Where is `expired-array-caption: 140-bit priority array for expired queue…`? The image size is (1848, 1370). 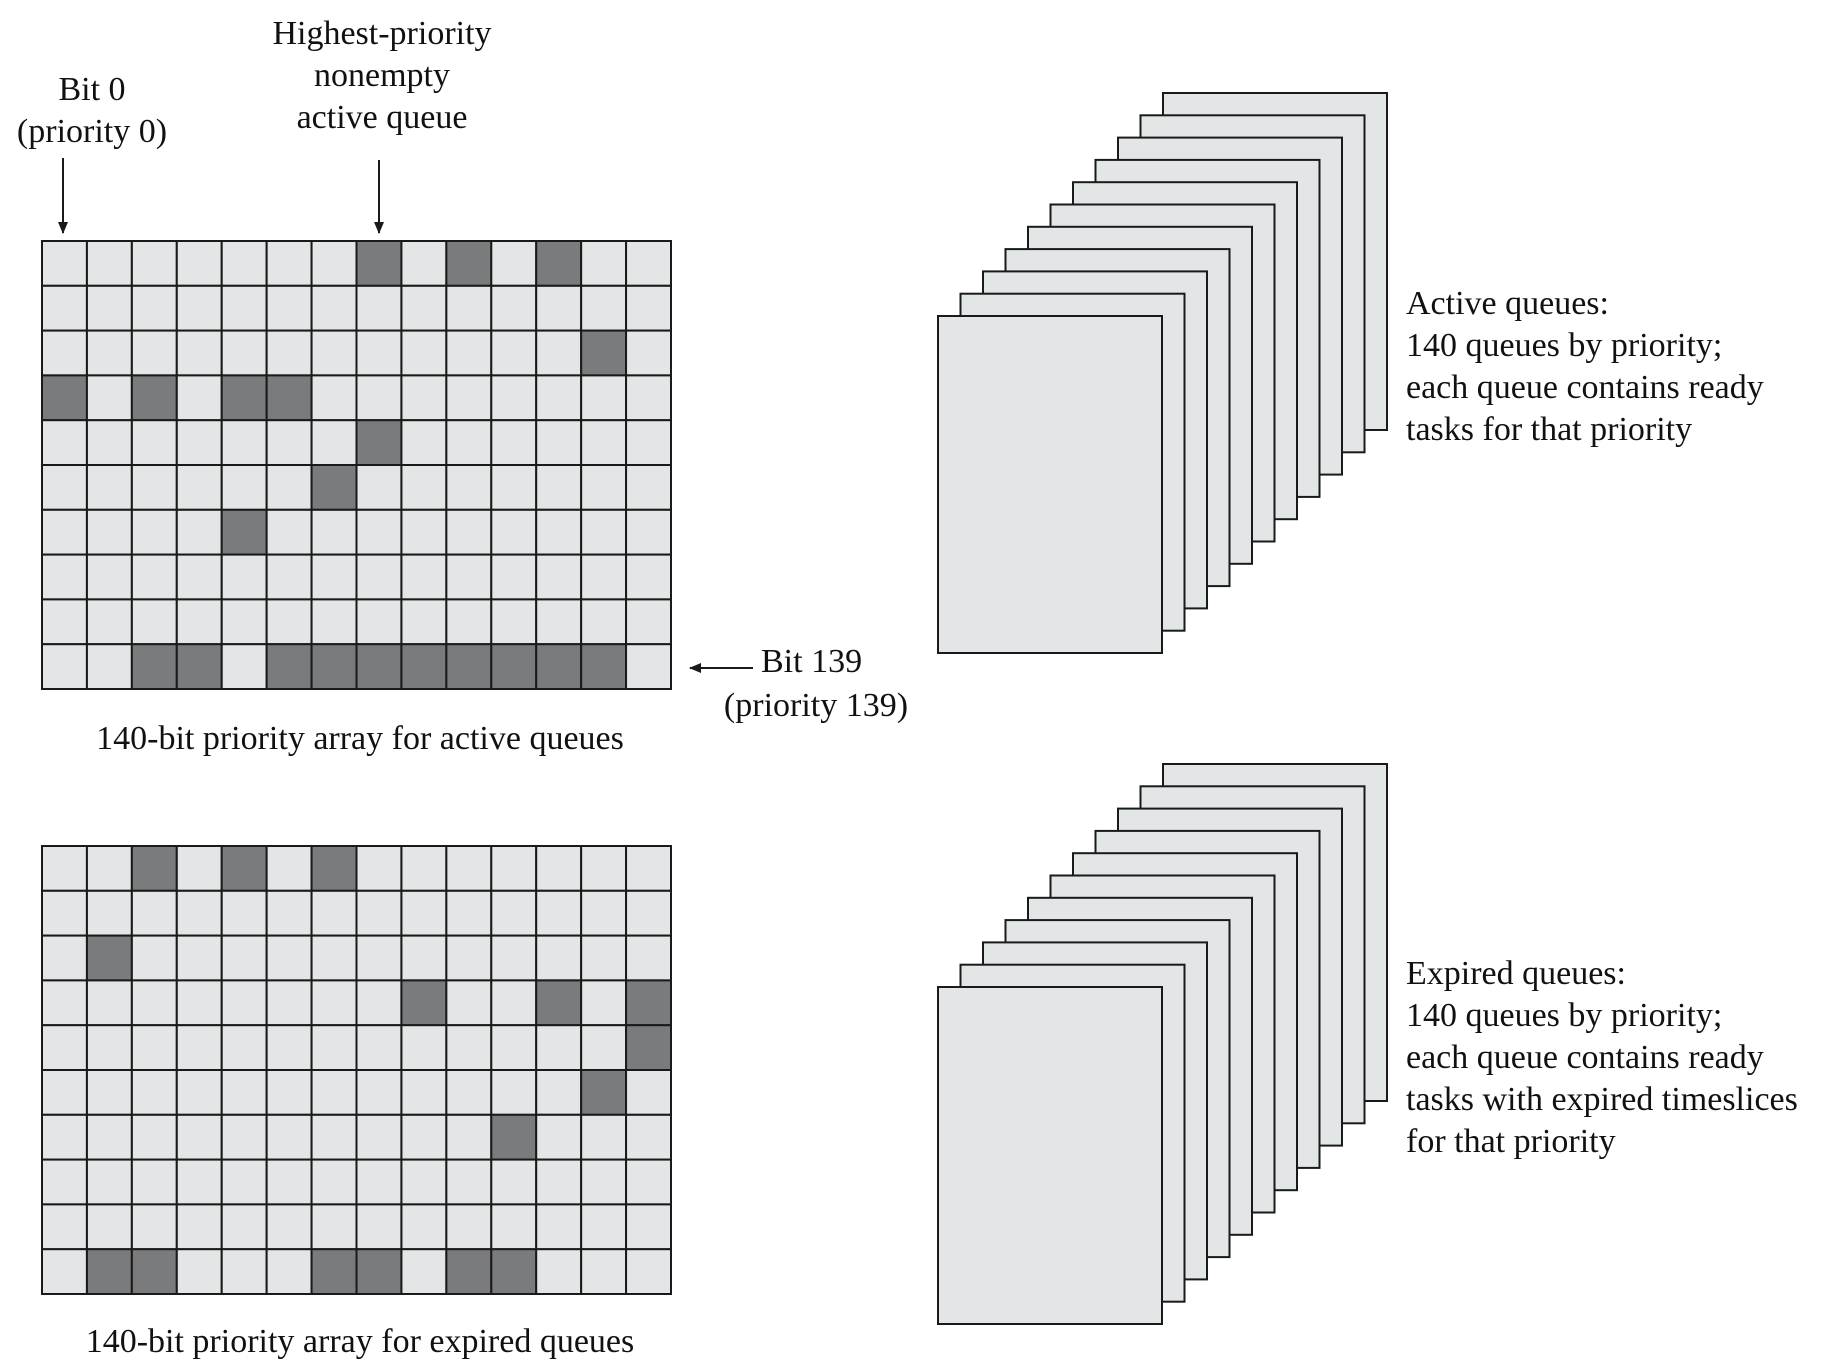
expired-array-caption: 140-bit priority array for expired queue… is located at coordinates (360, 1341).